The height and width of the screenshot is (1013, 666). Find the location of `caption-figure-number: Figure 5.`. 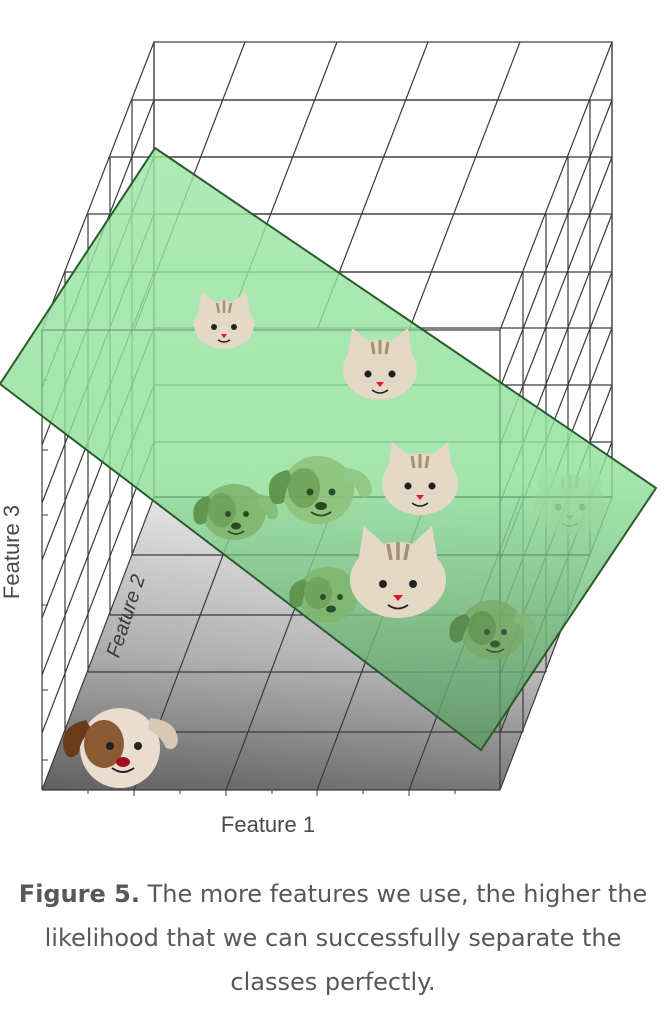

caption-figure-number: Figure 5. is located at coordinates (79, 894).